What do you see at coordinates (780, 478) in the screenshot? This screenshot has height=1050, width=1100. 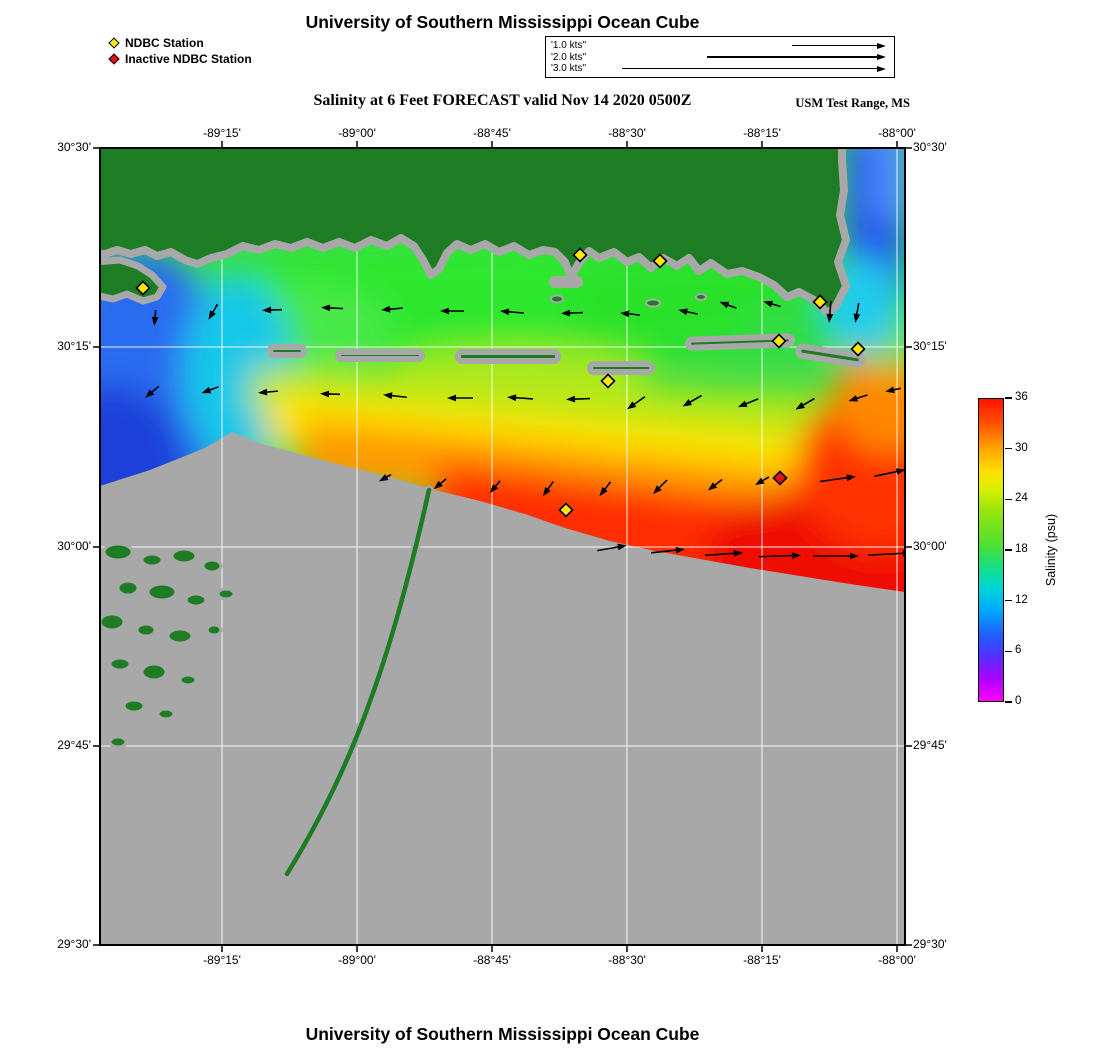 I see `inactive-ndbc-station-marker` at bounding box center [780, 478].